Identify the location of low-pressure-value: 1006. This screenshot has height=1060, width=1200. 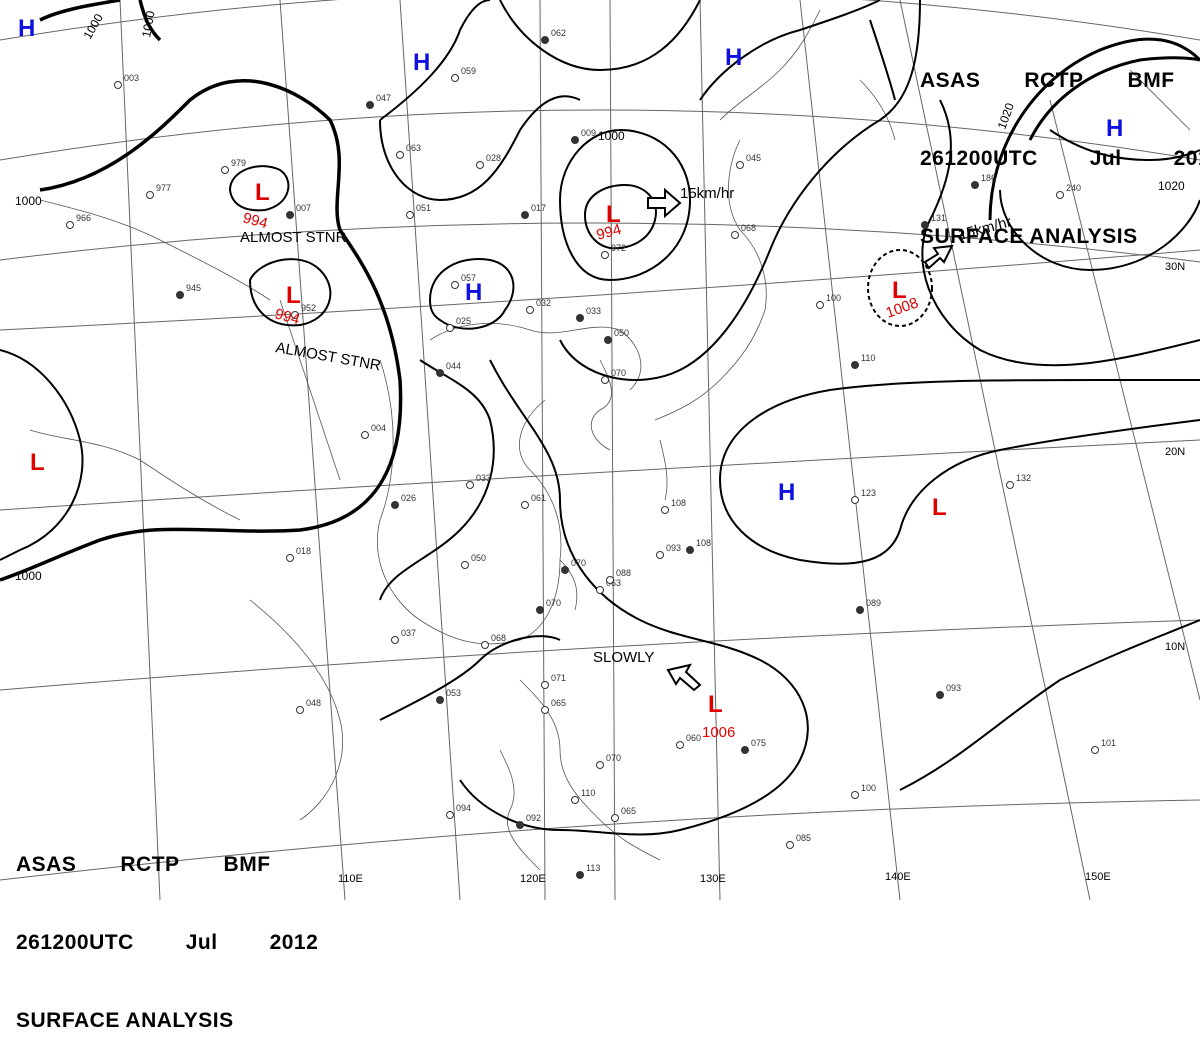
(718, 732).